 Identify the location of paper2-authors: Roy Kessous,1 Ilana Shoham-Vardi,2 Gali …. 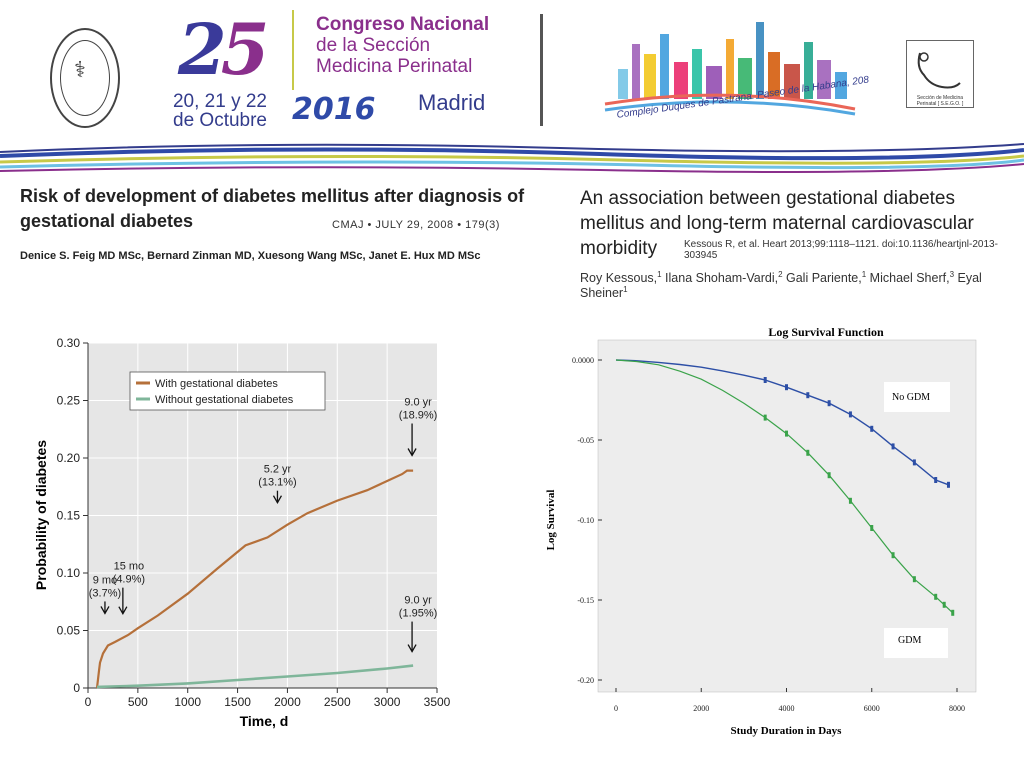
(802, 285).